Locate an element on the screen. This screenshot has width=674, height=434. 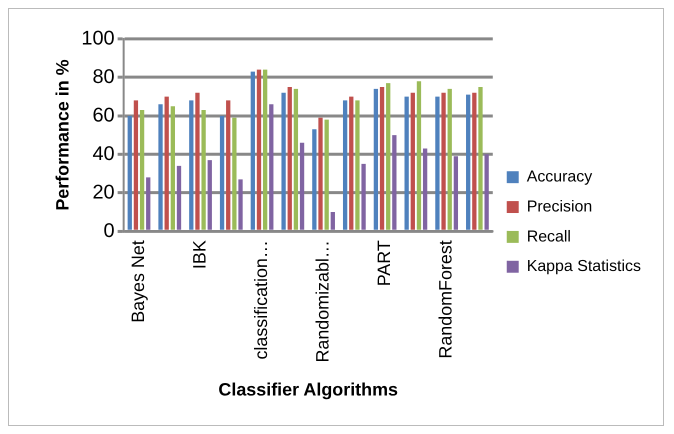
legend-label: Kappa Statistics is located at coordinates (583, 267).